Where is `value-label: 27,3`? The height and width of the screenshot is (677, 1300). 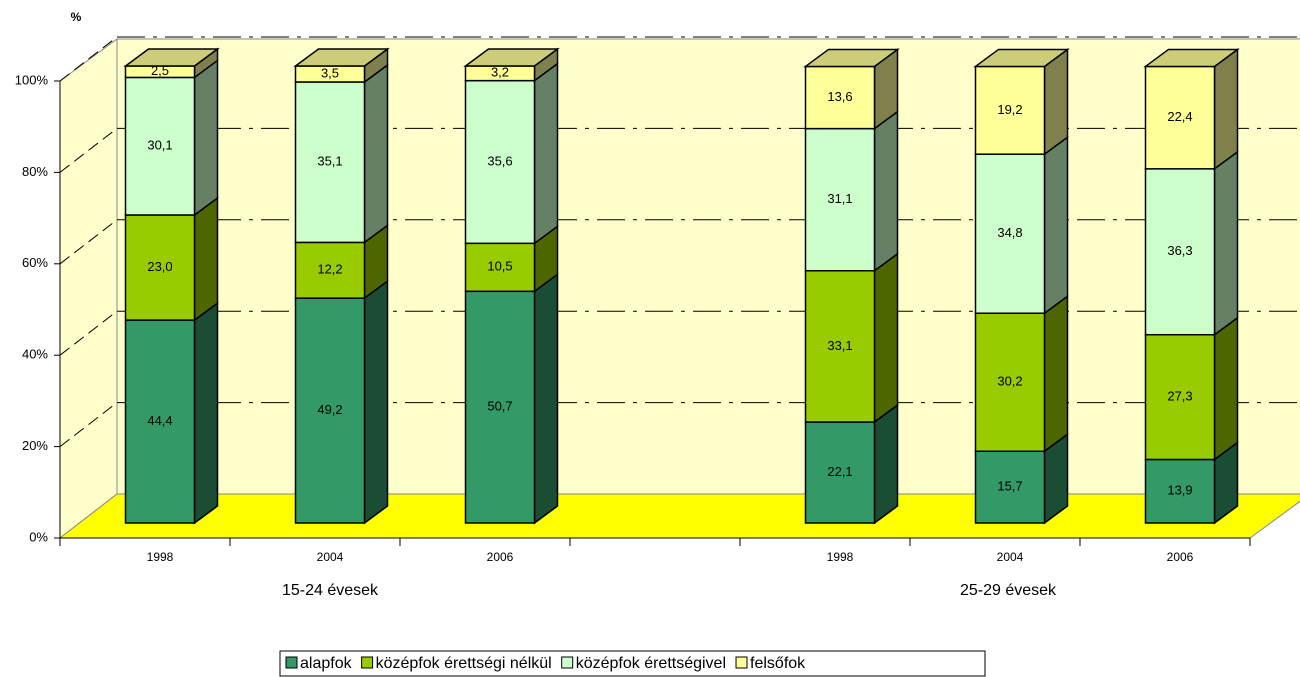
value-label: 27,3 is located at coordinates (1179, 396).